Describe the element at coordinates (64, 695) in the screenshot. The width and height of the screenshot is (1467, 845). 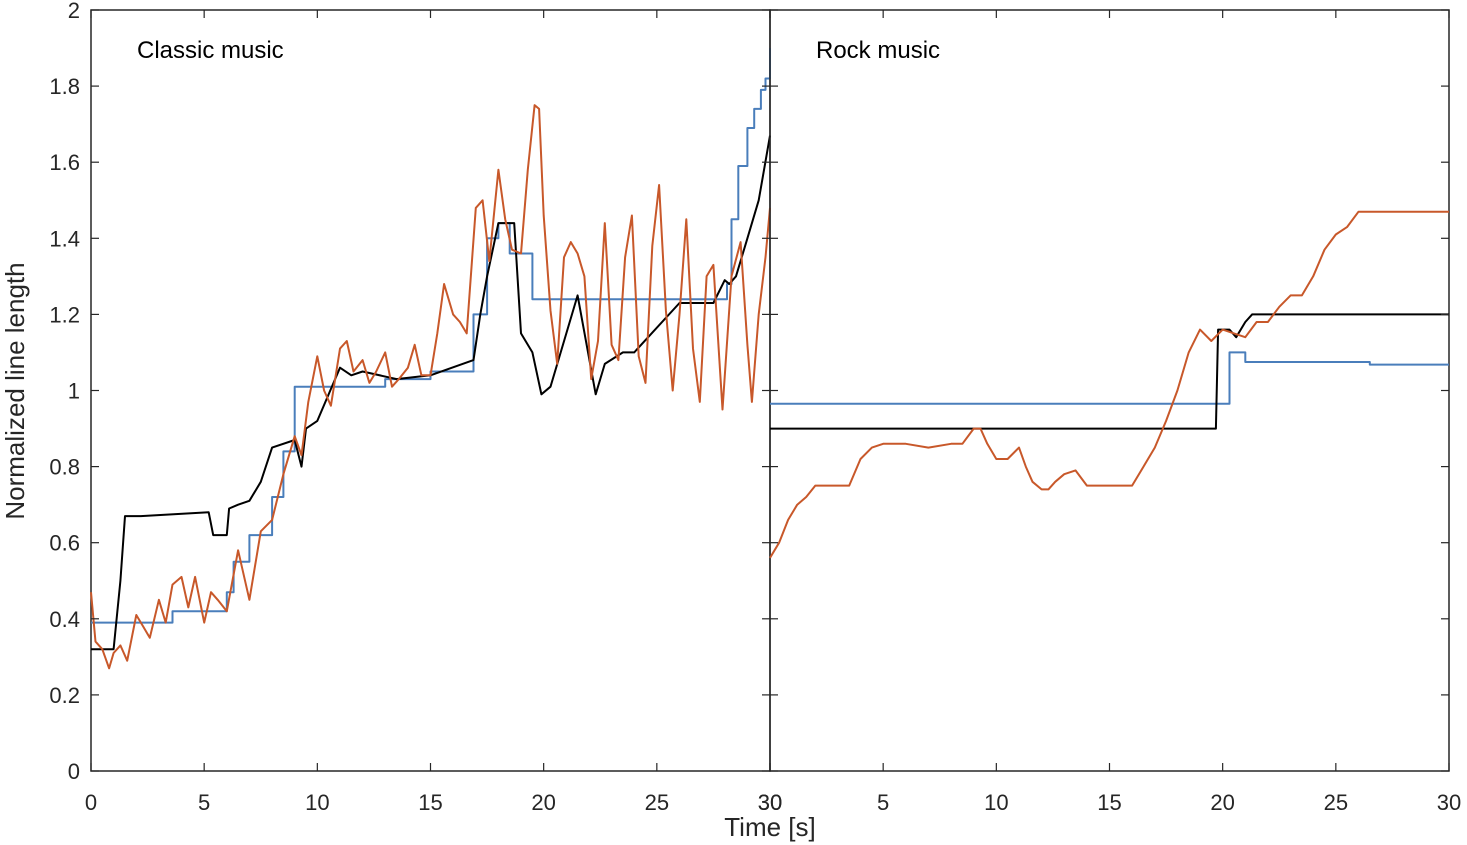
I see `y-tick-label: 0.2` at that location.